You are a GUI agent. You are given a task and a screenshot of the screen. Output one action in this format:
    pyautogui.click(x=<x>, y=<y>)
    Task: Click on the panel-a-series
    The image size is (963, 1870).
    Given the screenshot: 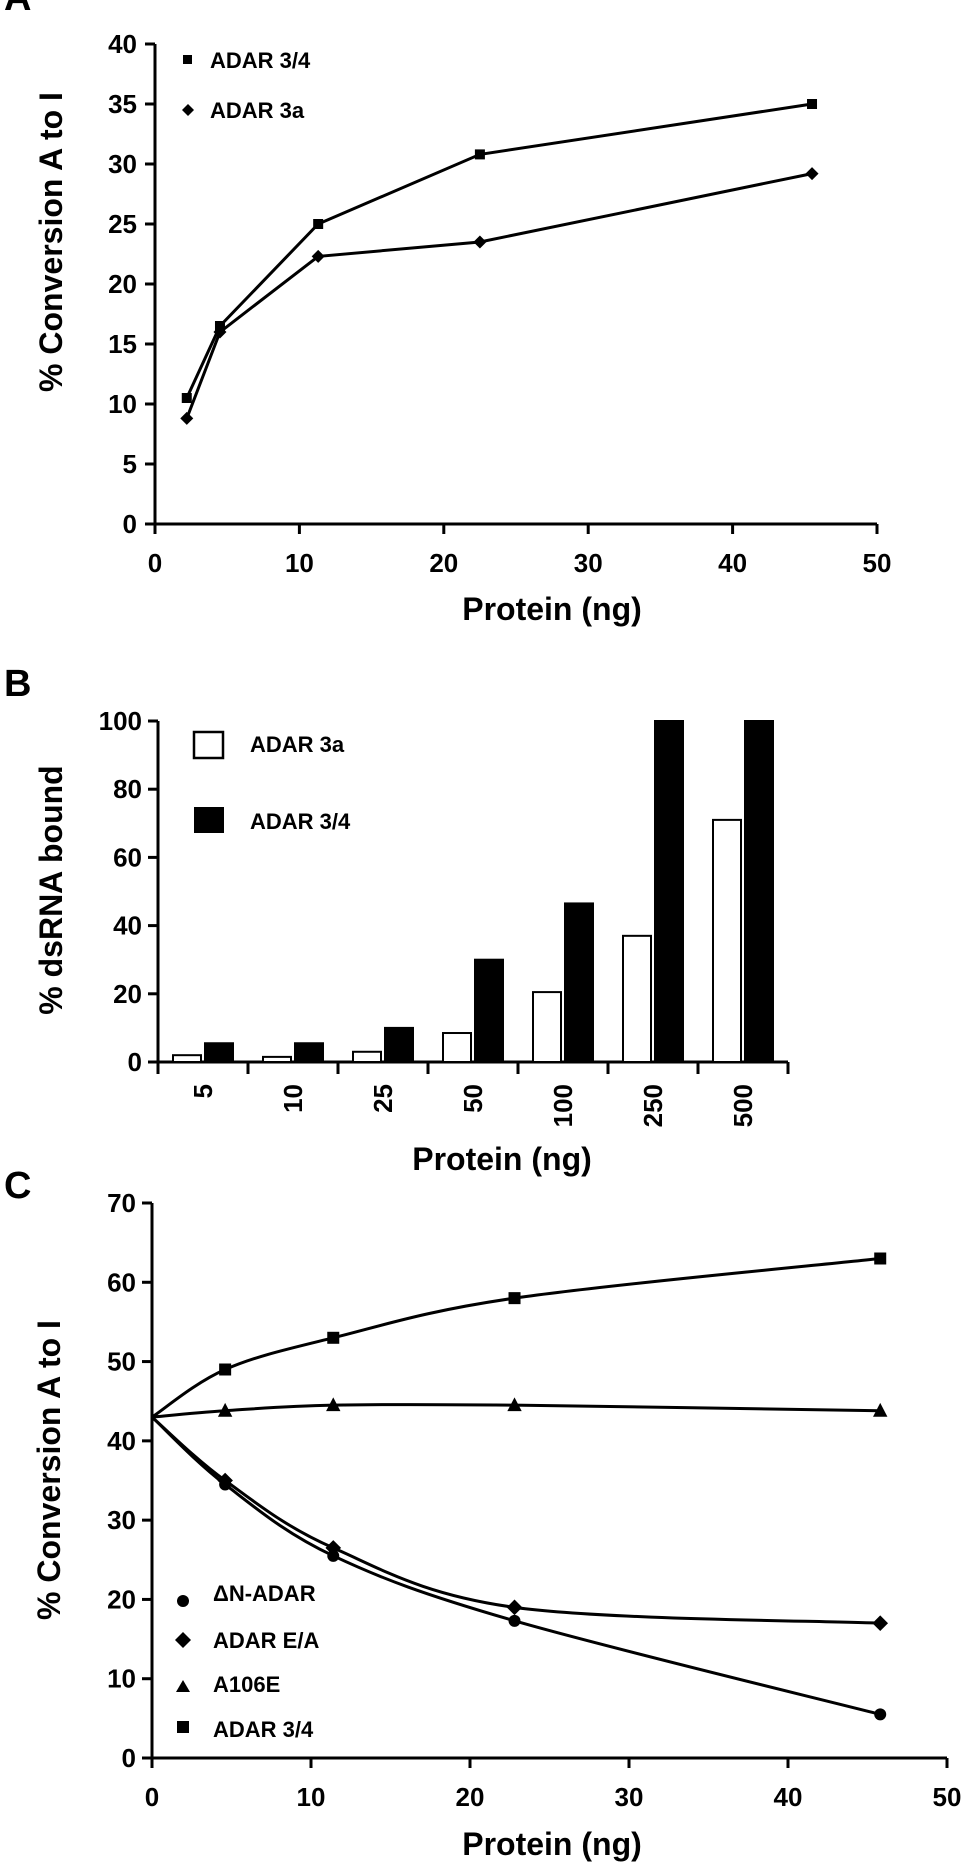 What is the action you would take?
    pyautogui.click(x=499, y=262)
    